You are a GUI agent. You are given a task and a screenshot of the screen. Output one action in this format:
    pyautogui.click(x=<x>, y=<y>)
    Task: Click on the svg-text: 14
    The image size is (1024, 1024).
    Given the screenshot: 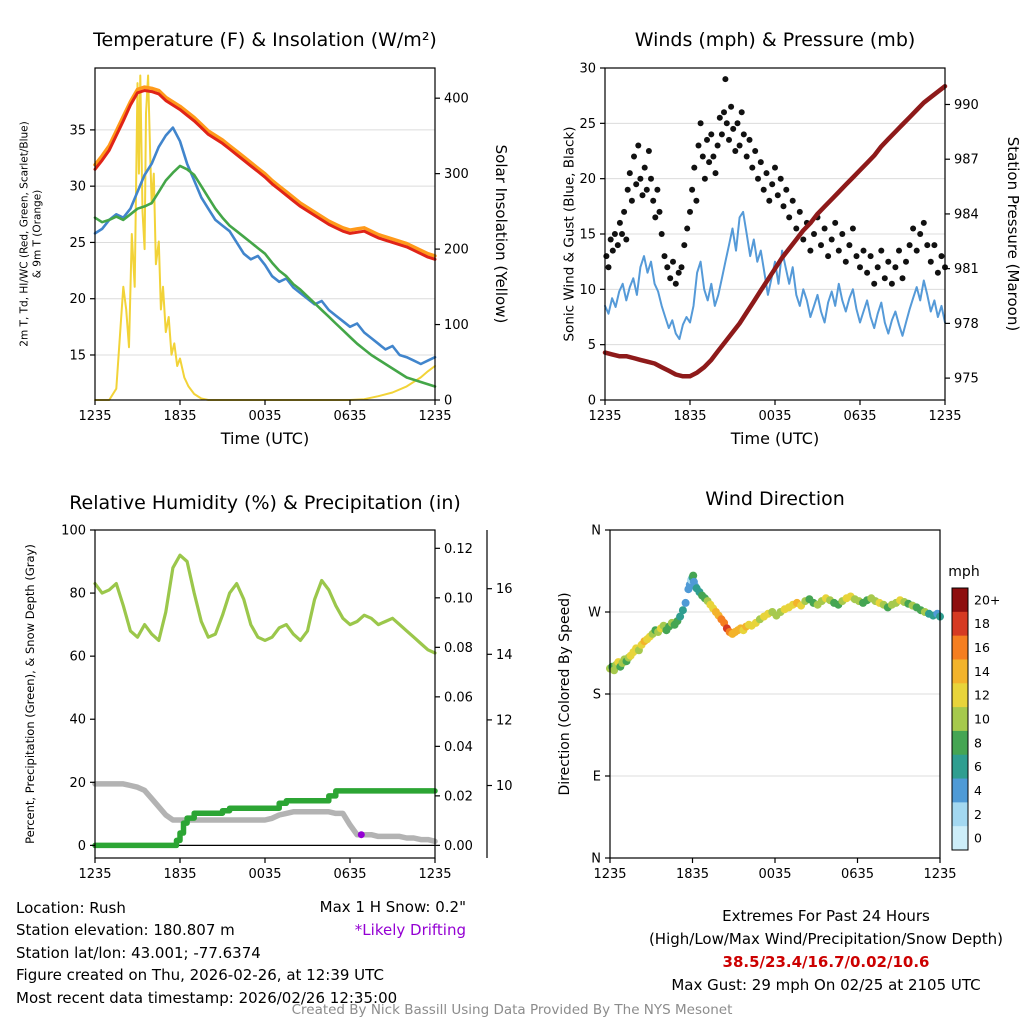 What is the action you would take?
    pyautogui.click(x=982, y=671)
    